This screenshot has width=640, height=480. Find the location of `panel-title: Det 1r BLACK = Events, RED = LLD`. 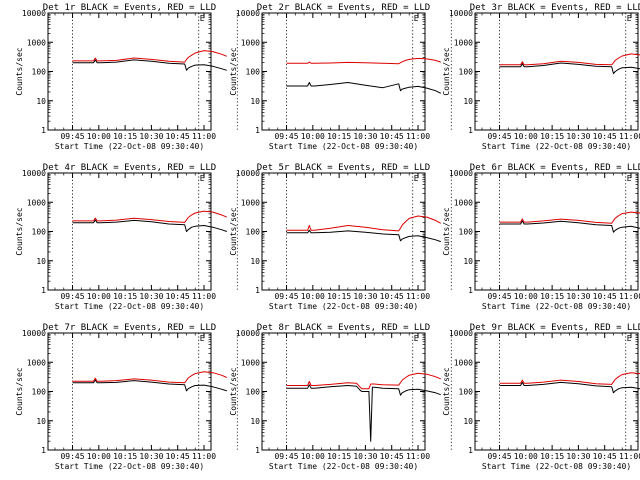

panel-title: Det 1r BLACK = Events, RED = LLD is located at coordinates (129, 8).